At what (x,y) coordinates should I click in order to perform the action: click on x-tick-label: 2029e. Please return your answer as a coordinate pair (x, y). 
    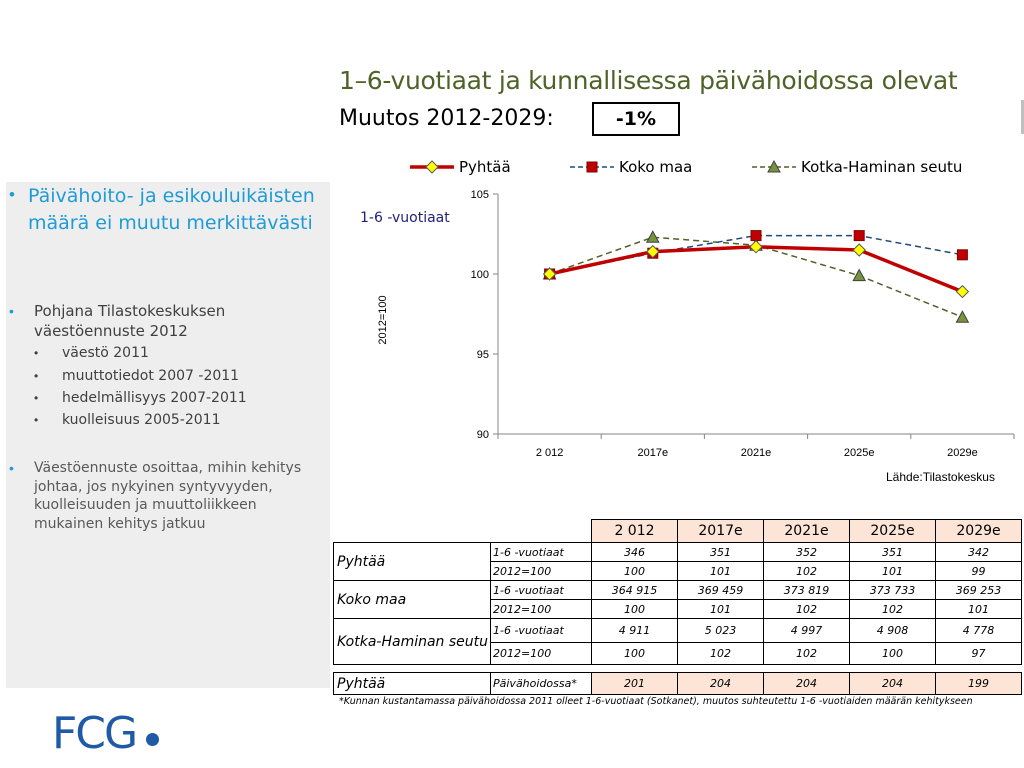
    Looking at the image, I should click on (962, 453).